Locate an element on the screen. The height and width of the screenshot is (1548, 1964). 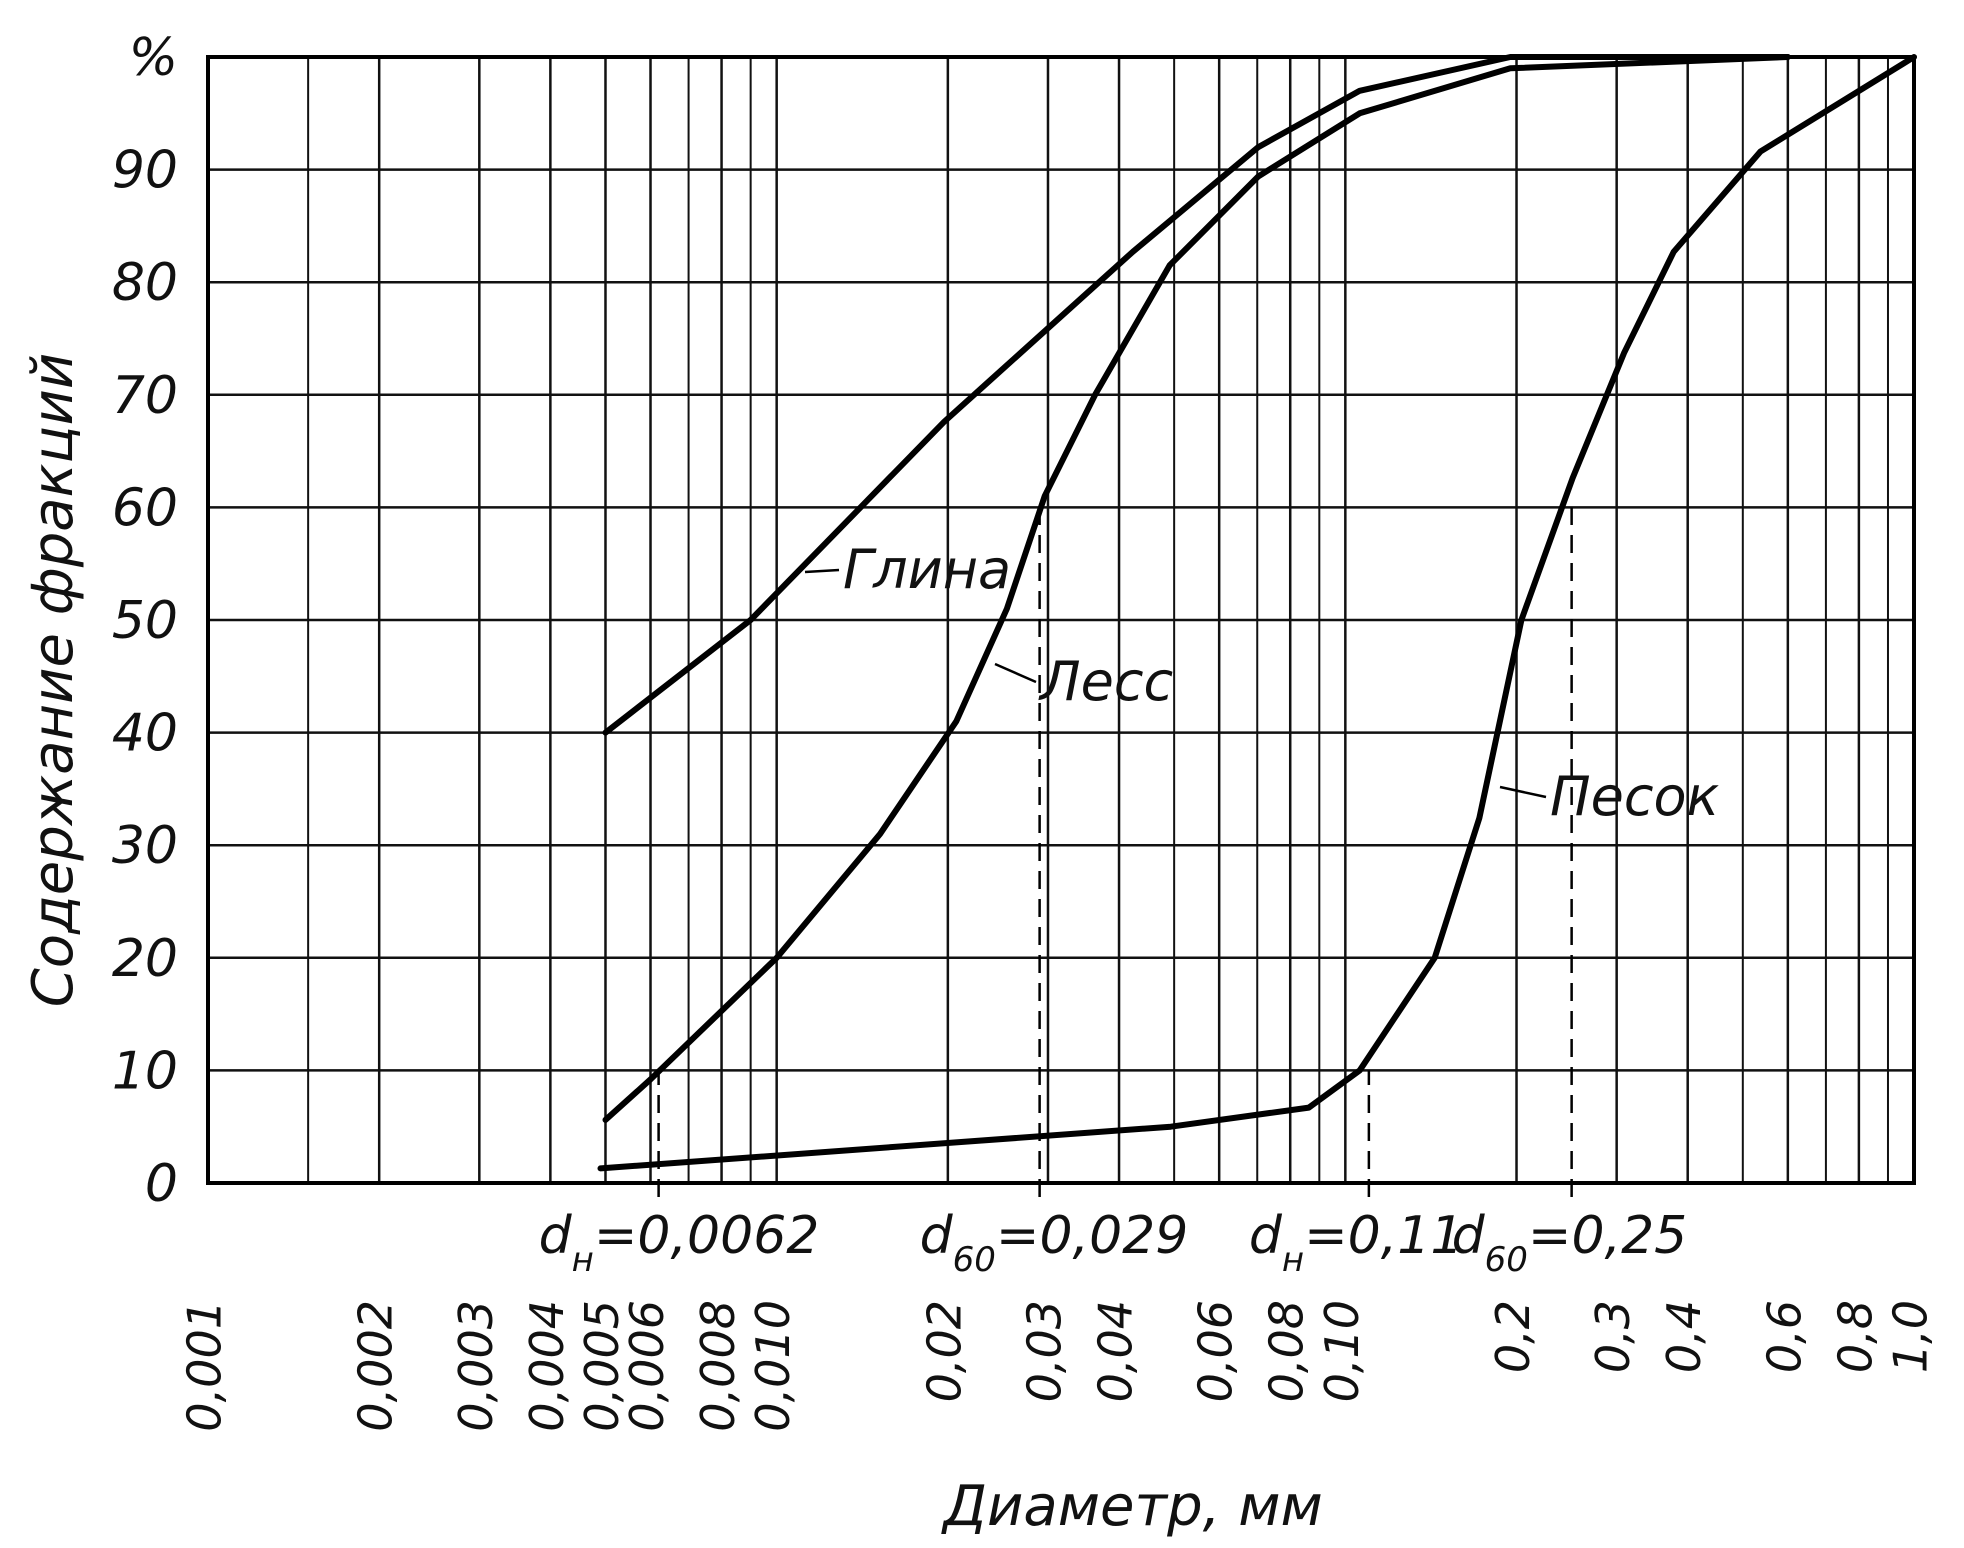
annotation-label: =0,0062 is located at coordinates (707, 1236).